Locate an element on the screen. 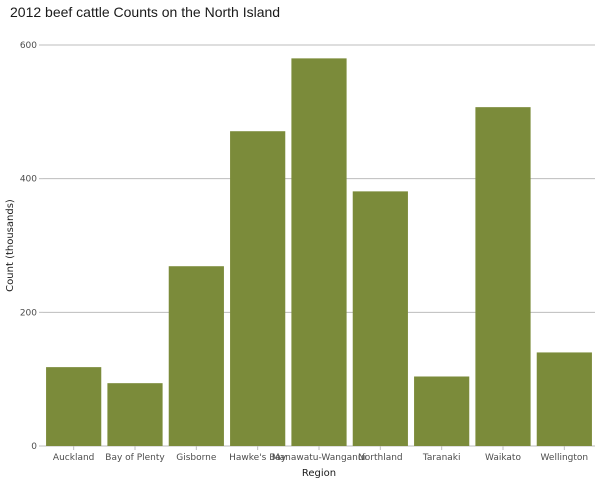 The height and width of the screenshot is (480, 600). x-tick-label: Northland is located at coordinates (380, 458).